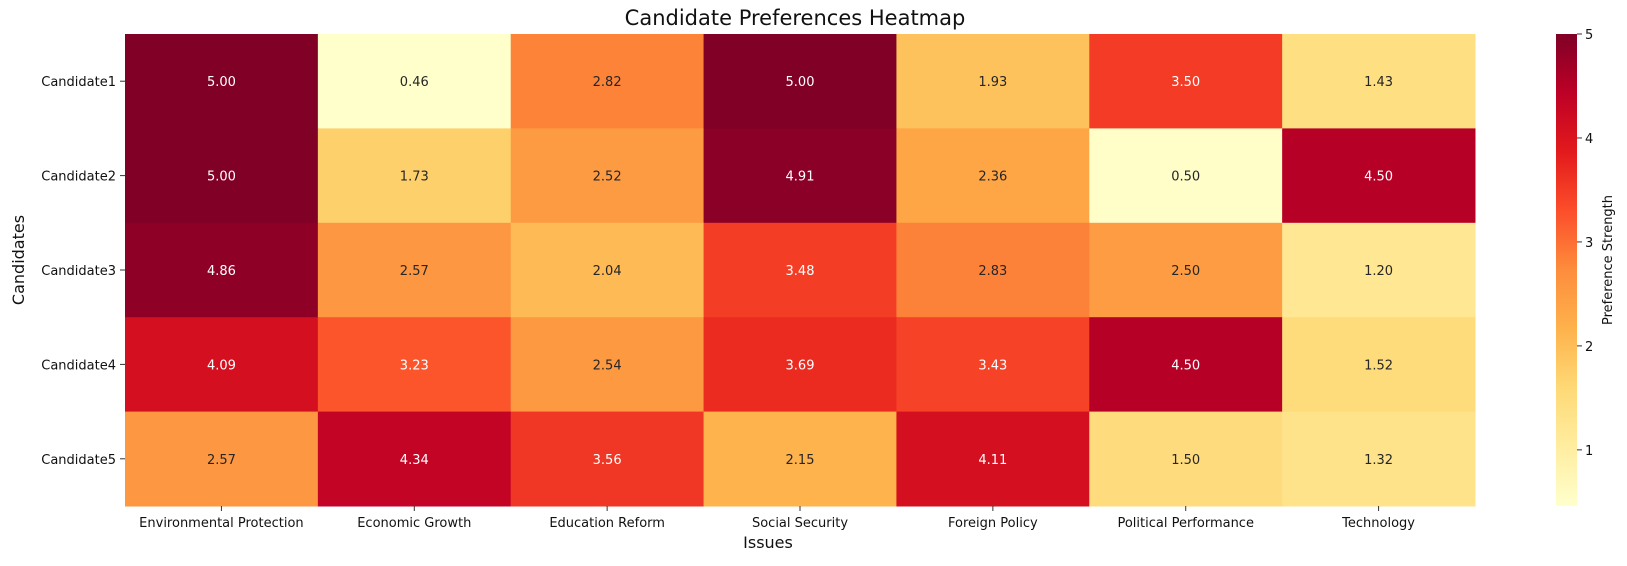 The image size is (1627, 566). I want to click on cell-value-label: 4.11, so click(992, 460).